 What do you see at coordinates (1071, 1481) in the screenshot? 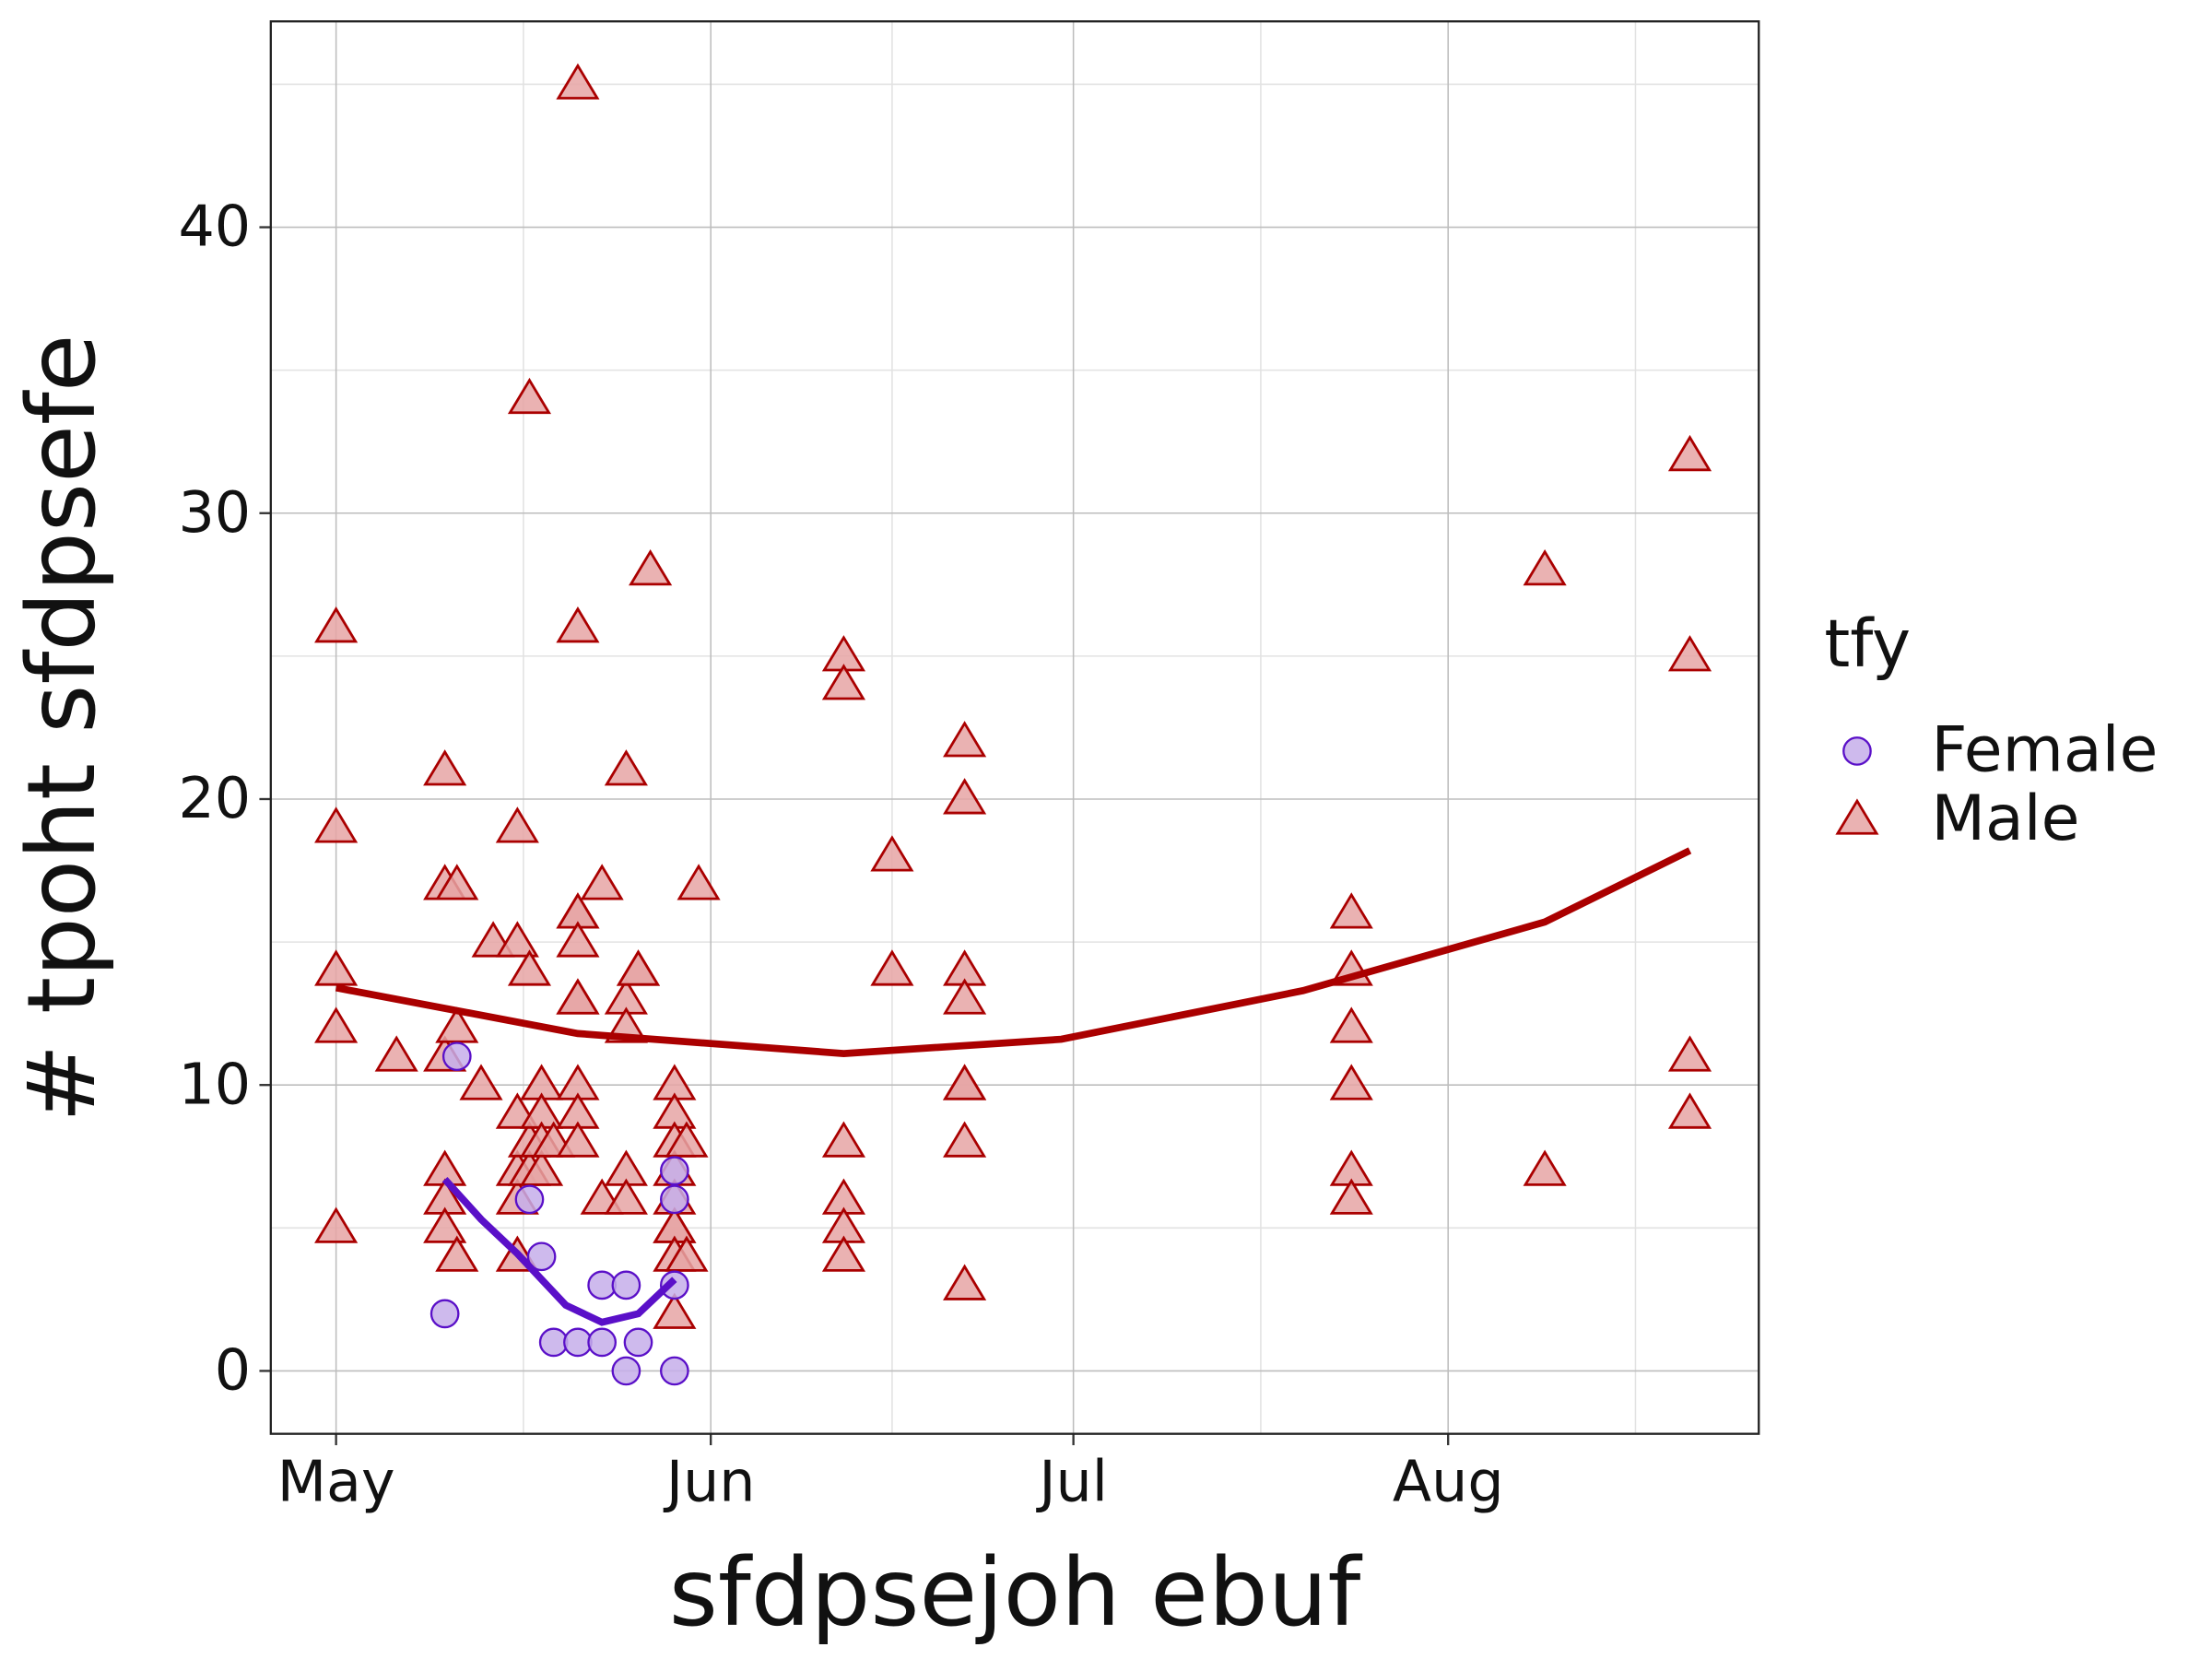
I see `x-tick-label: Jul` at bounding box center [1071, 1481].